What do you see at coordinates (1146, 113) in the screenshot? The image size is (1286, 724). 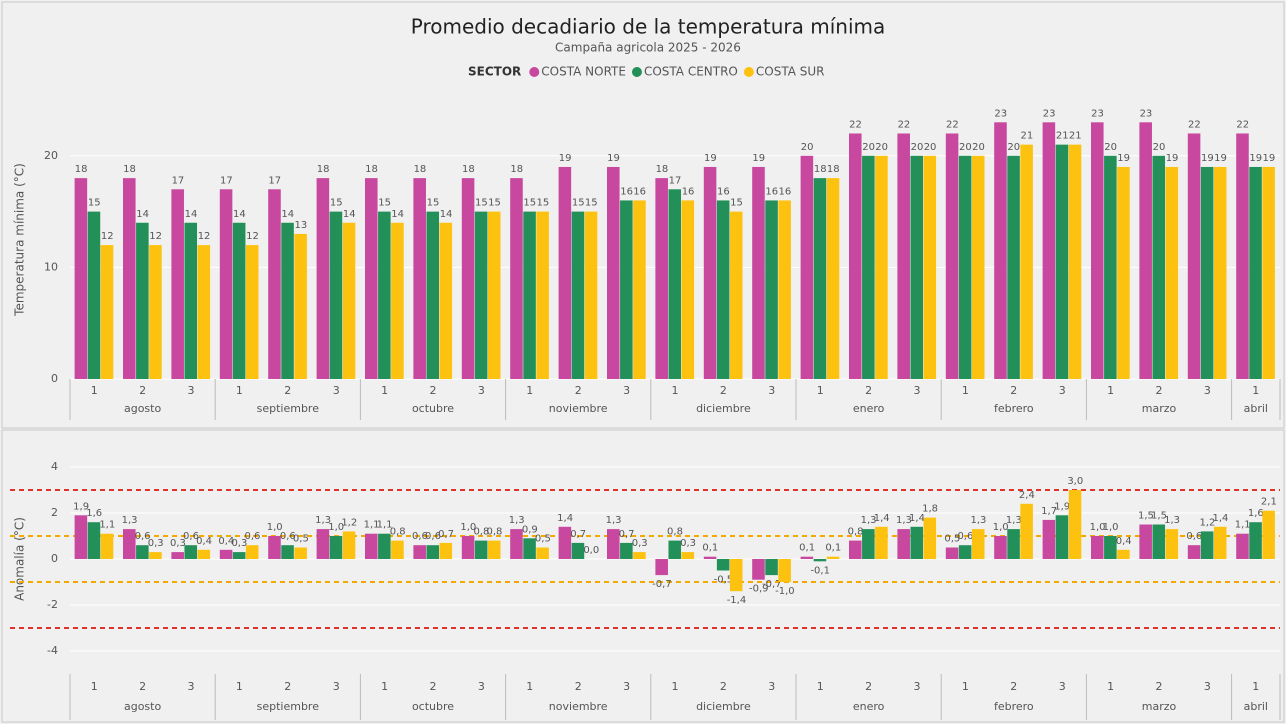 I see `data-label: 23` at bounding box center [1146, 113].